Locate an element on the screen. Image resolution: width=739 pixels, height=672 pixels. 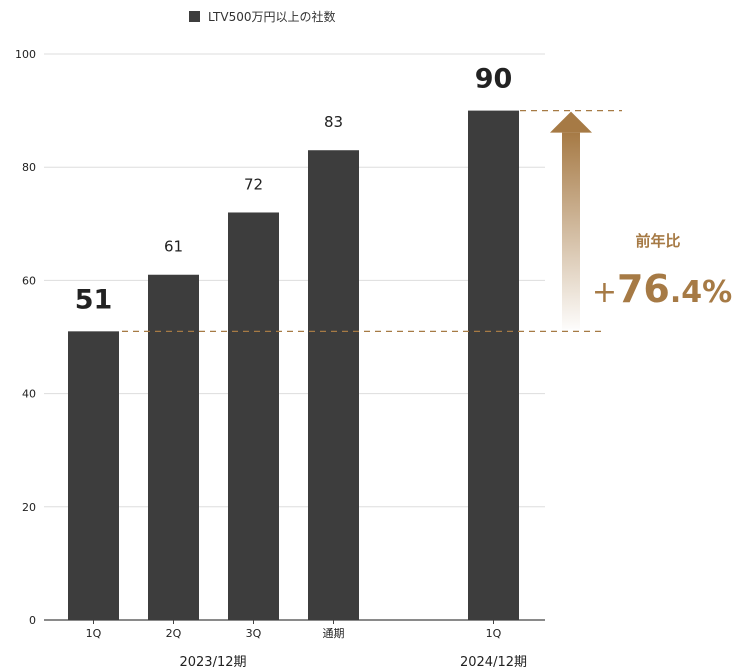
data-label: 72 is located at coordinates (253, 184).